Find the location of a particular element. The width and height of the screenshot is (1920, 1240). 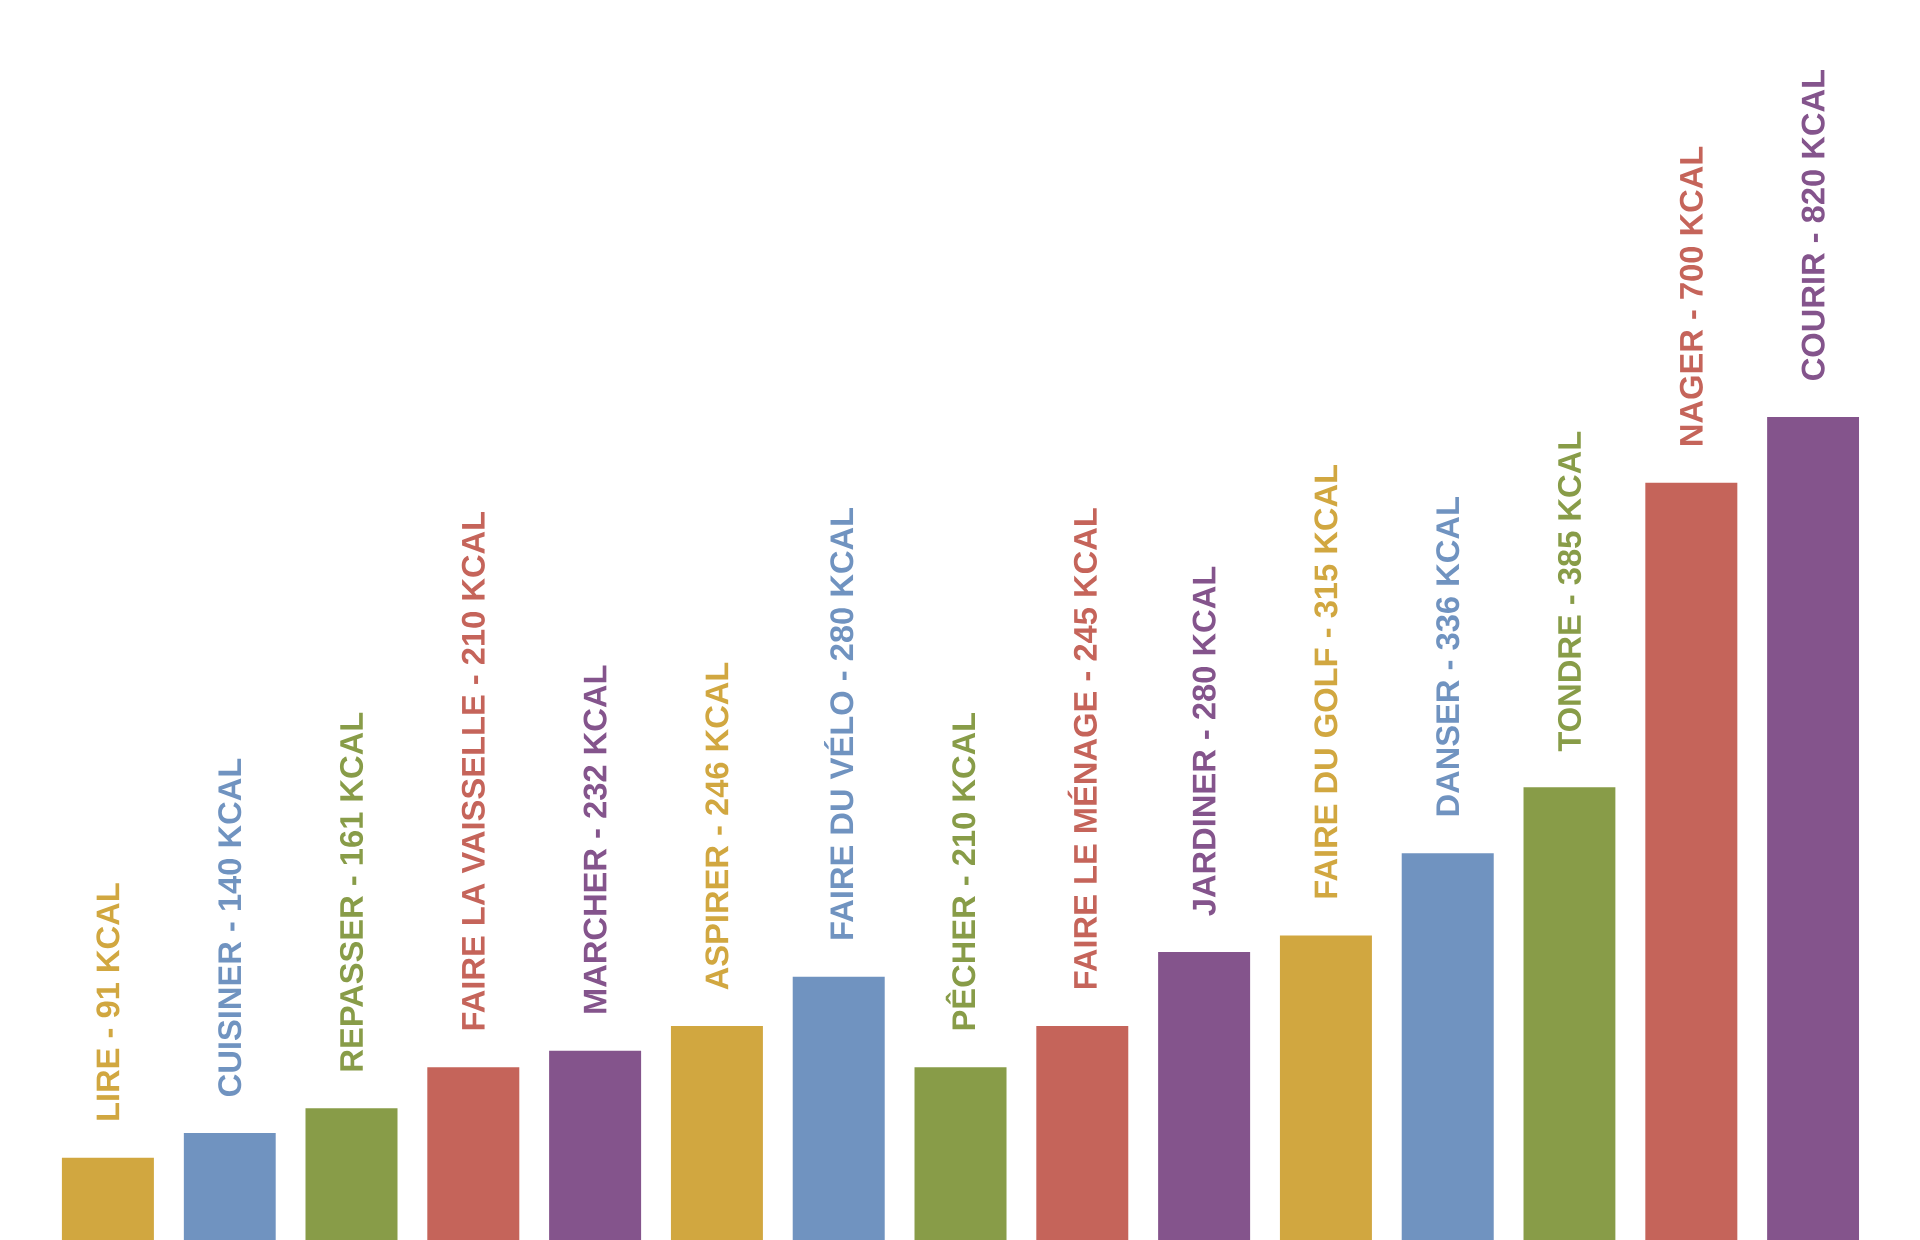

annotation: FAIRE LE MÉNAGE - 245 KCAL is located at coordinates (1082, 748).